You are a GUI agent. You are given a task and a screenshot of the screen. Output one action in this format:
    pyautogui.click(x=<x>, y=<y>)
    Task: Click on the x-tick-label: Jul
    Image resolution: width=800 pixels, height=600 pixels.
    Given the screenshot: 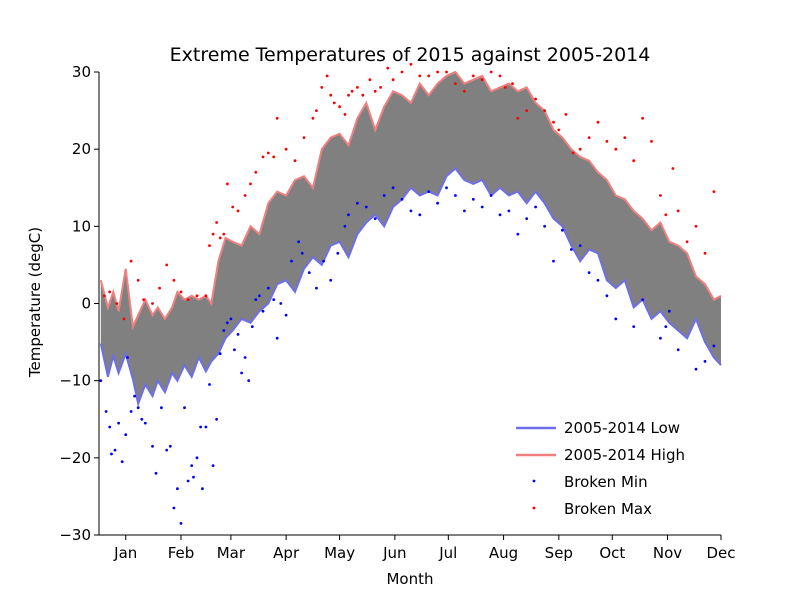 What is the action you would take?
    pyautogui.click(x=447, y=553)
    